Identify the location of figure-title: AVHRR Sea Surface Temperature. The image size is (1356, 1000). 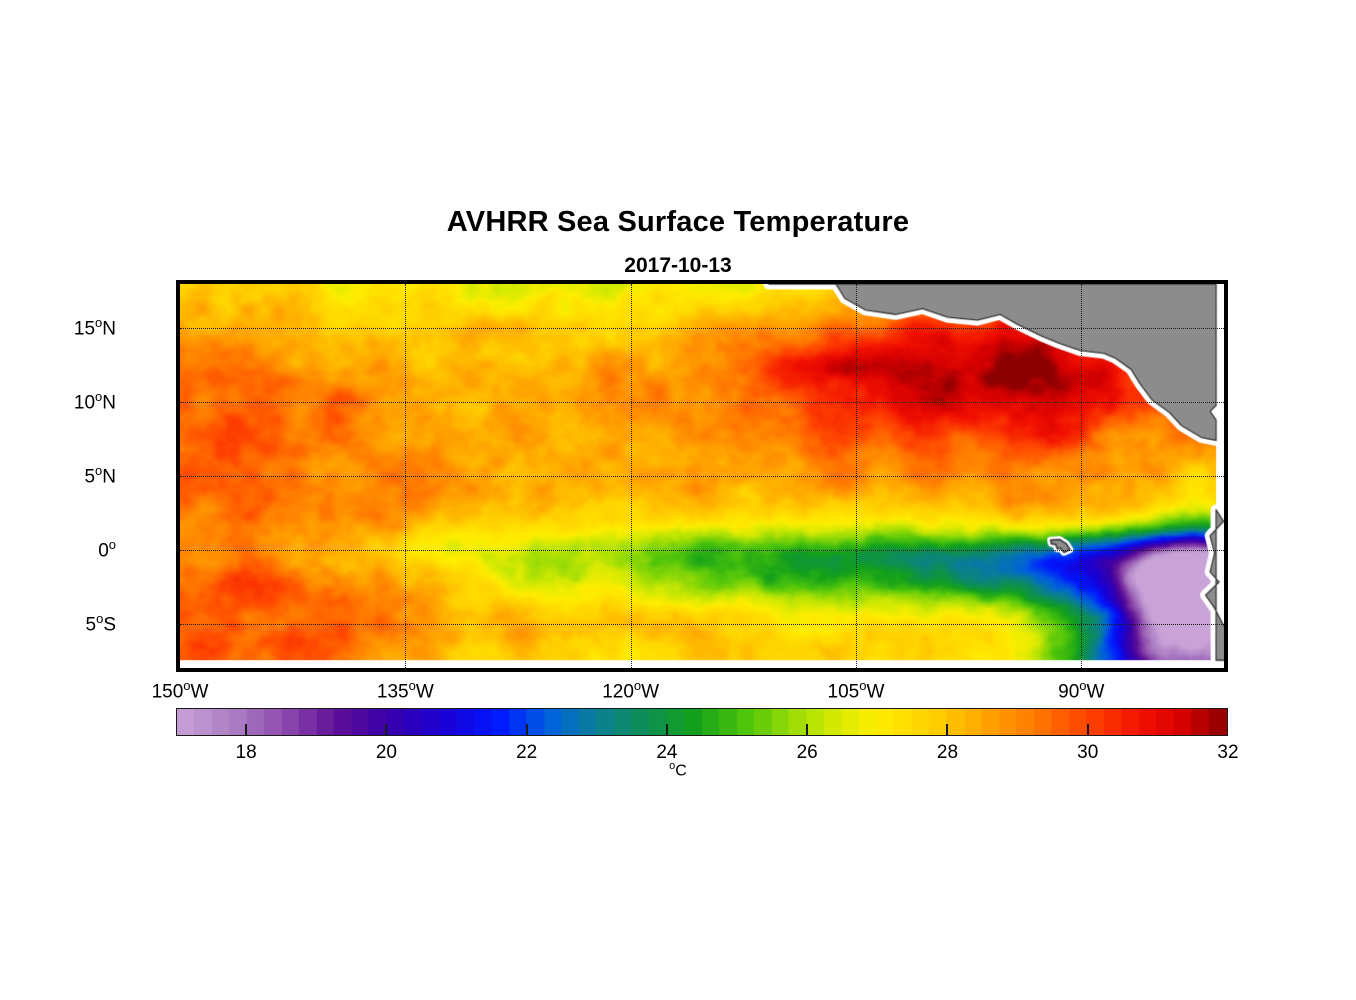
(678, 222).